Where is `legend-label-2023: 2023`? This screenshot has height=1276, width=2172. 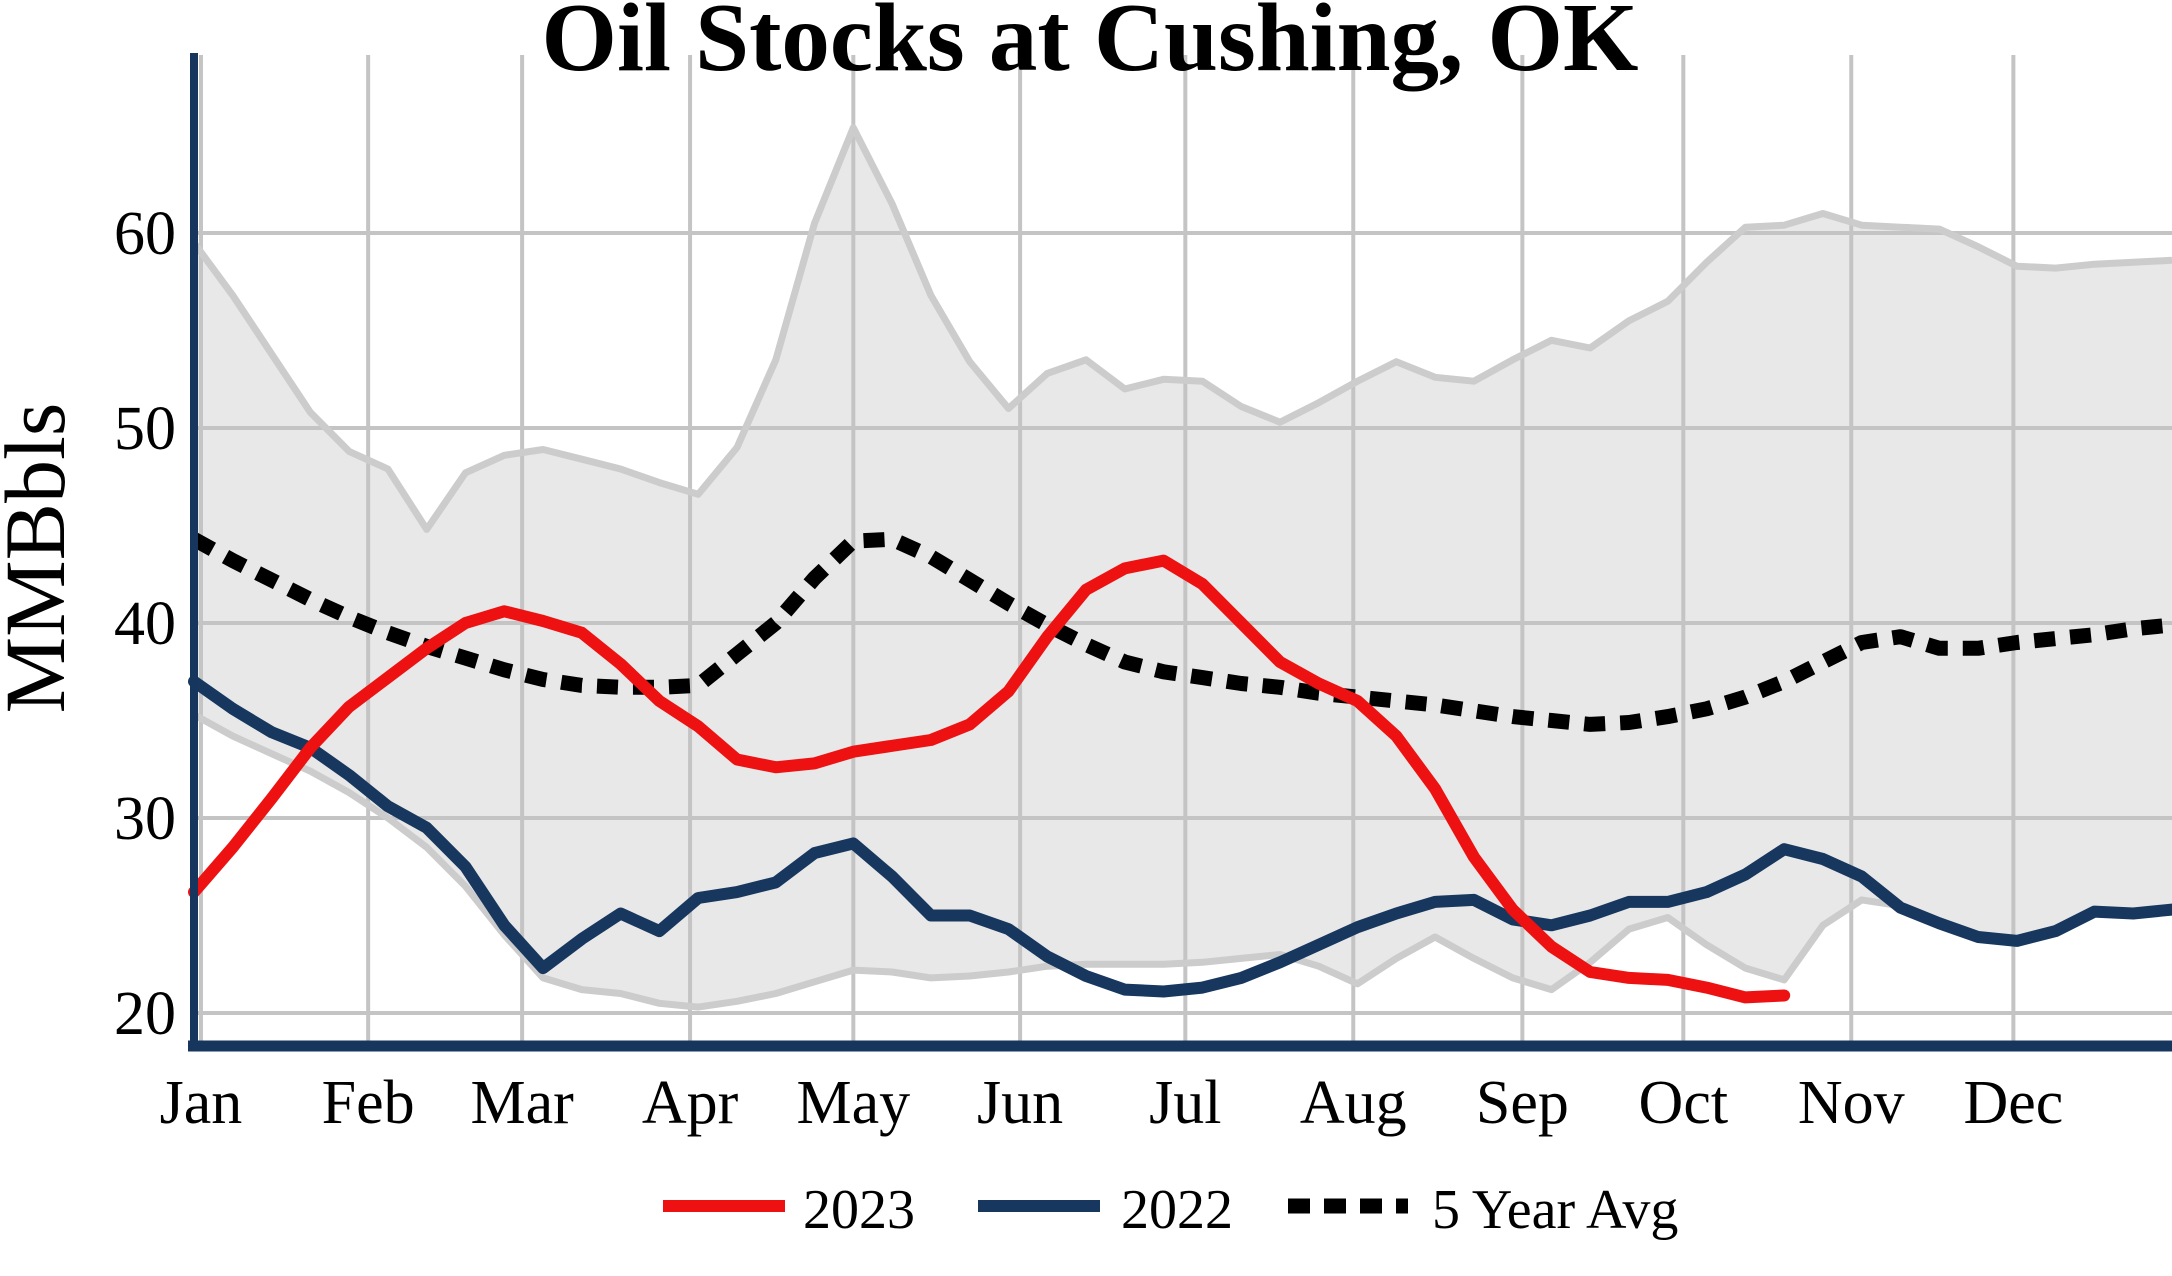
legend-label-2023: 2023 is located at coordinates (859, 1210).